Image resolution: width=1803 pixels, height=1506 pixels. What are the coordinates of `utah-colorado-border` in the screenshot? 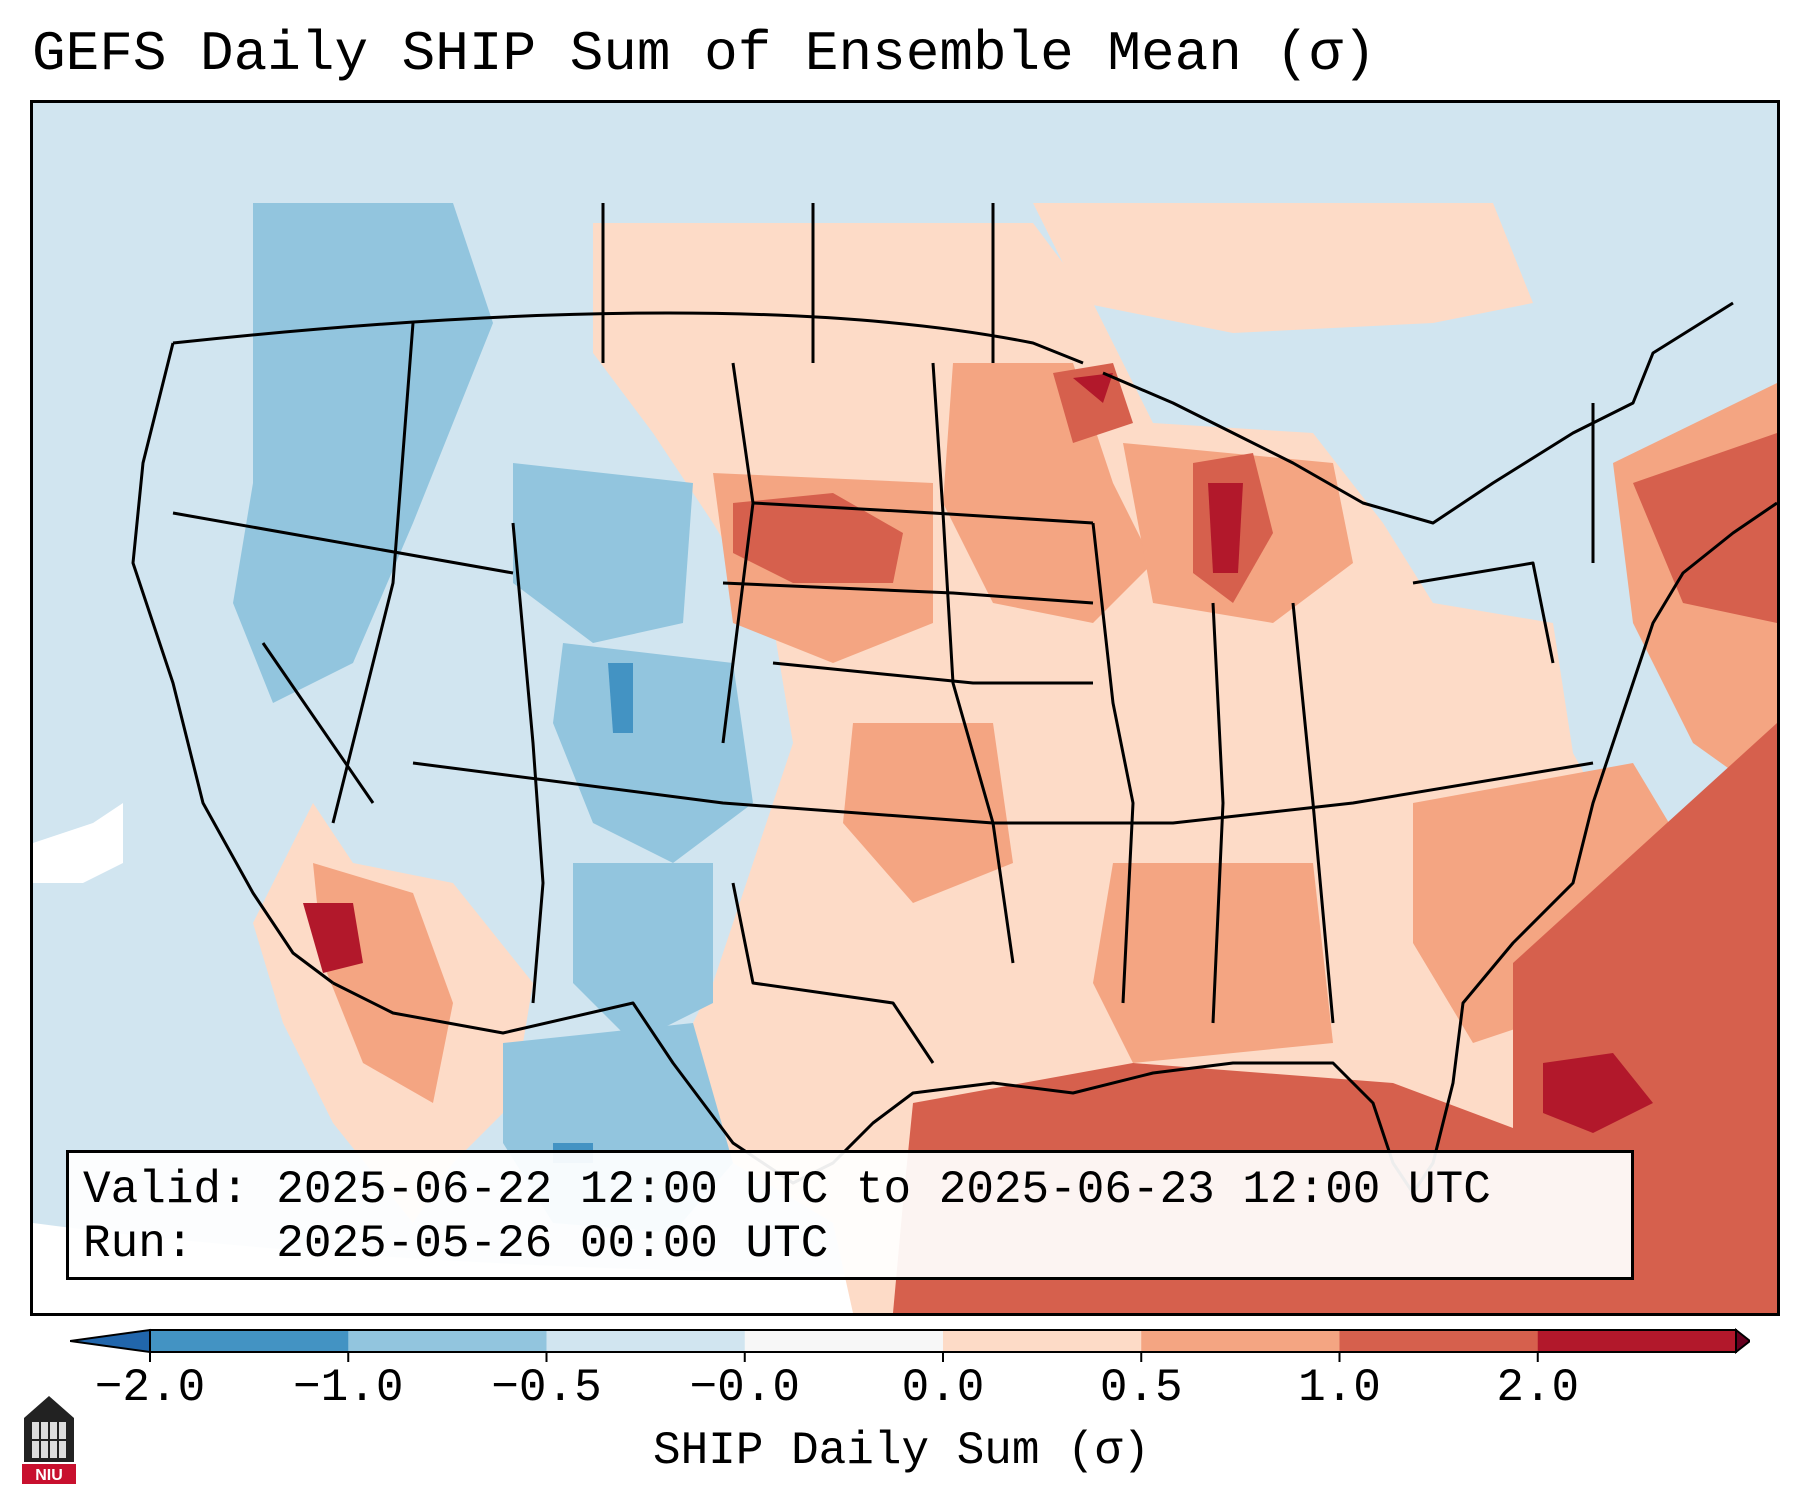 It's located at (528, 763).